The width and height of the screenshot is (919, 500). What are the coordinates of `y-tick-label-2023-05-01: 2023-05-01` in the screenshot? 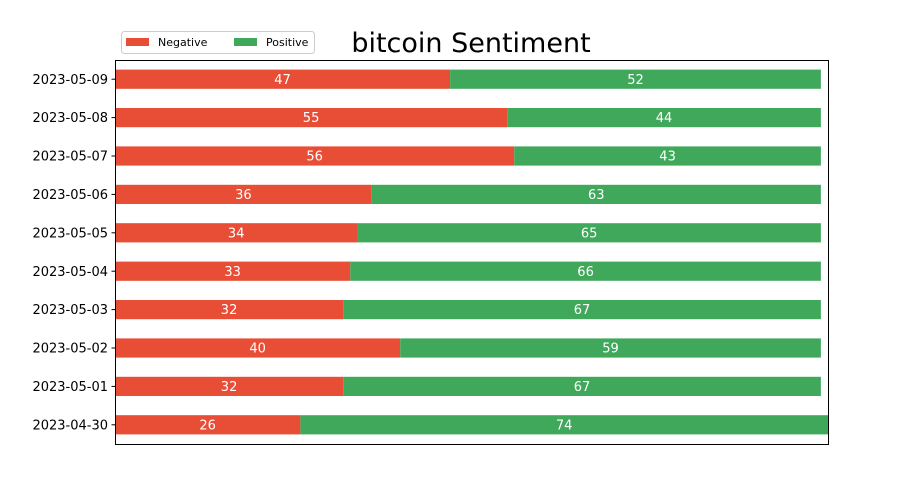 It's located at (70, 387).